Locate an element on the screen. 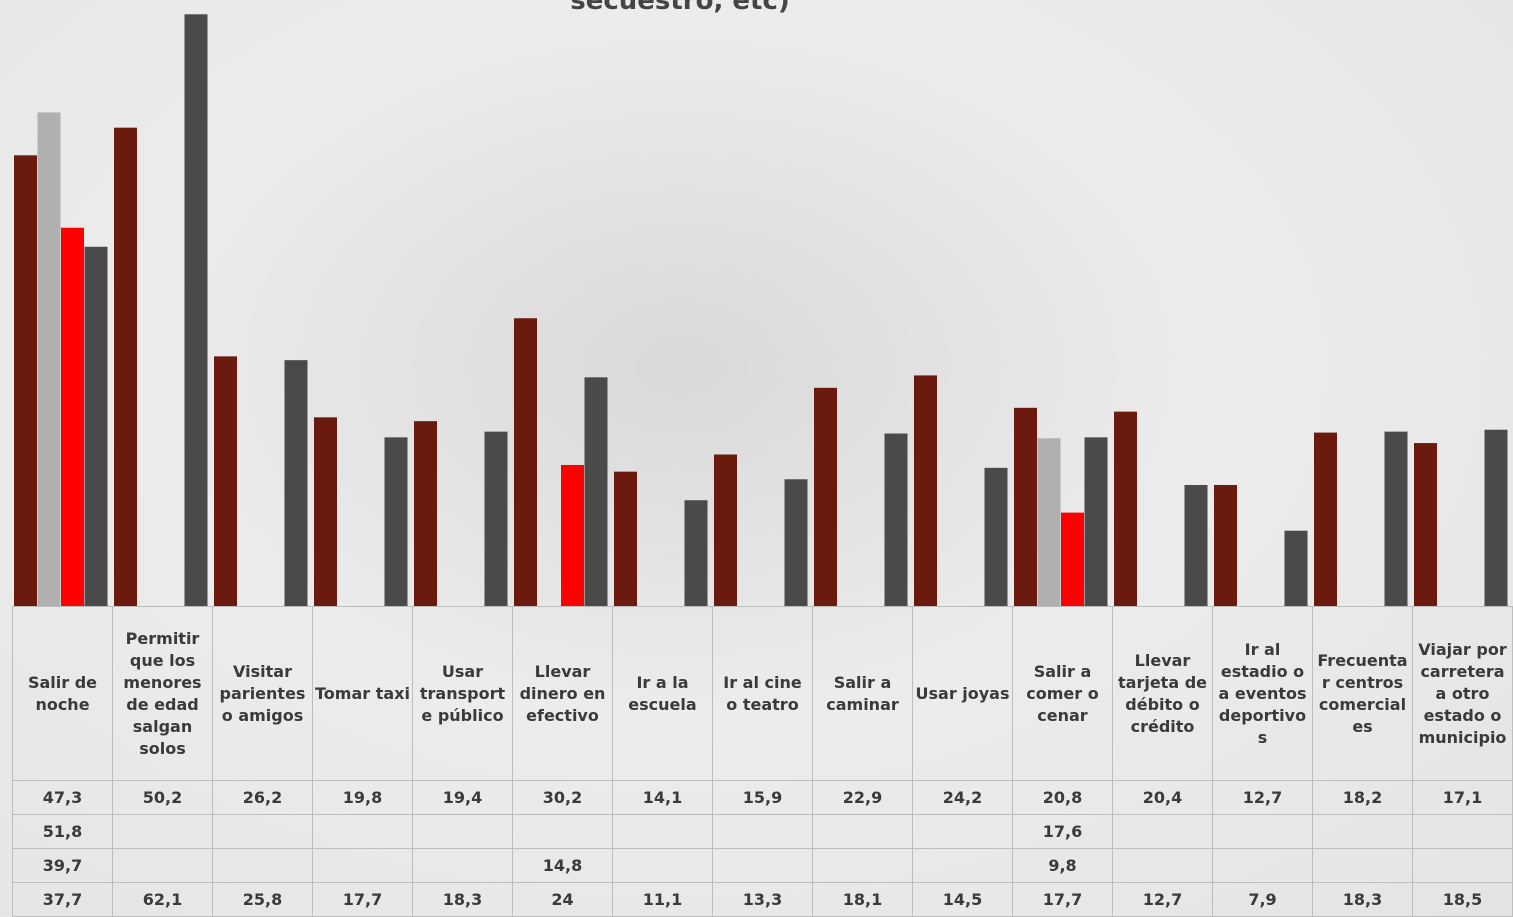 The image size is (1513, 917). value-cell: 18,1 is located at coordinates (862, 899).